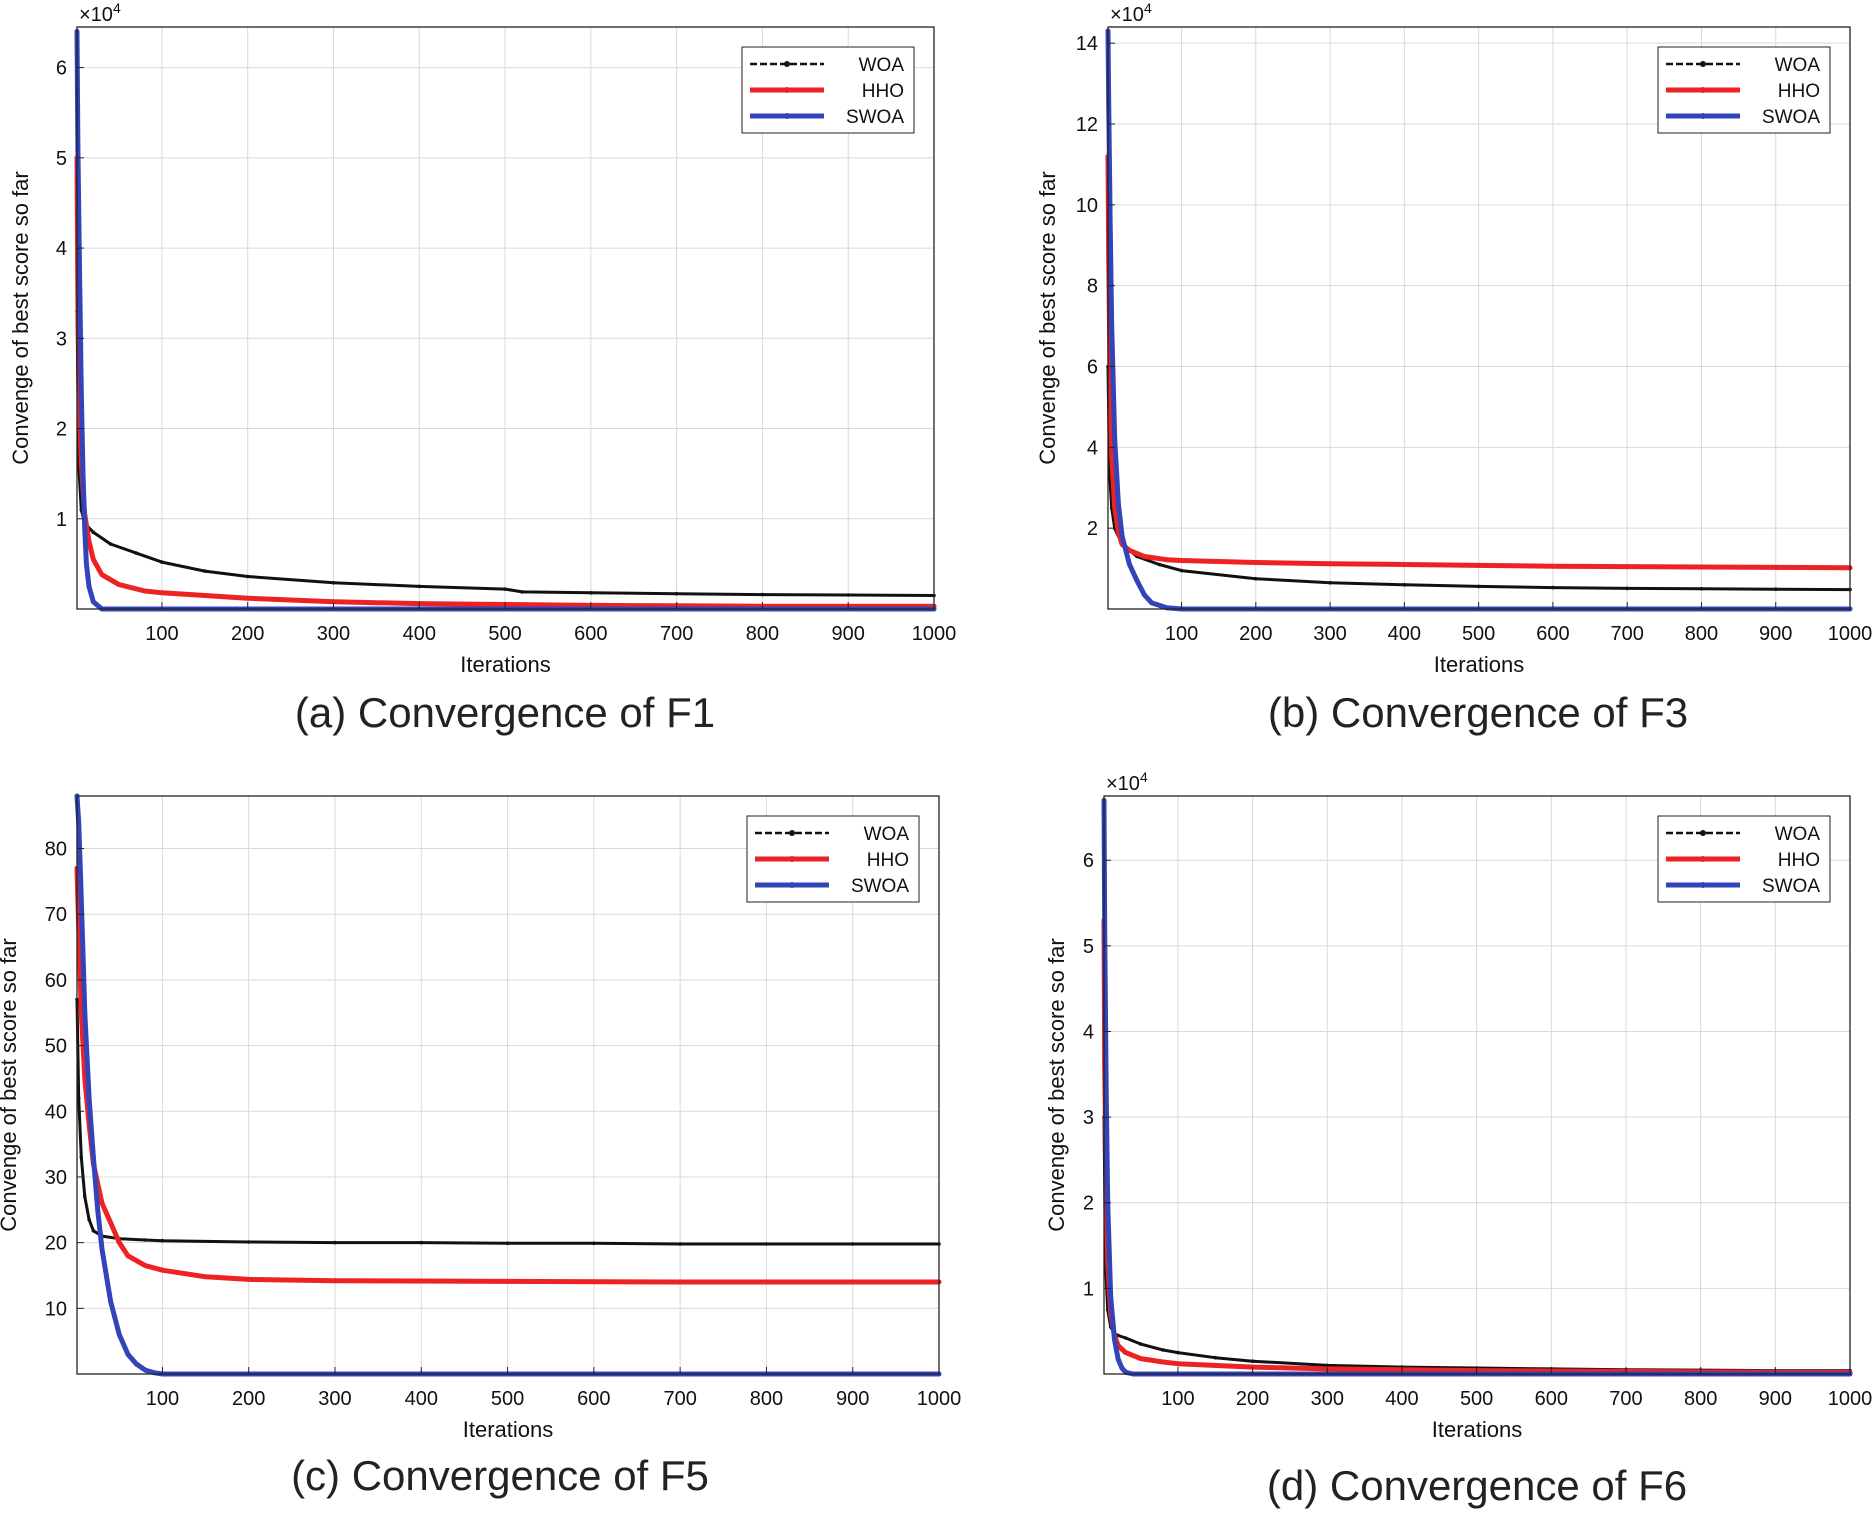  What do you see at coordinates (1551, 1399) in the screenshot?
I see `x-tick-label: 600` at bounding box center [1551, 1399].